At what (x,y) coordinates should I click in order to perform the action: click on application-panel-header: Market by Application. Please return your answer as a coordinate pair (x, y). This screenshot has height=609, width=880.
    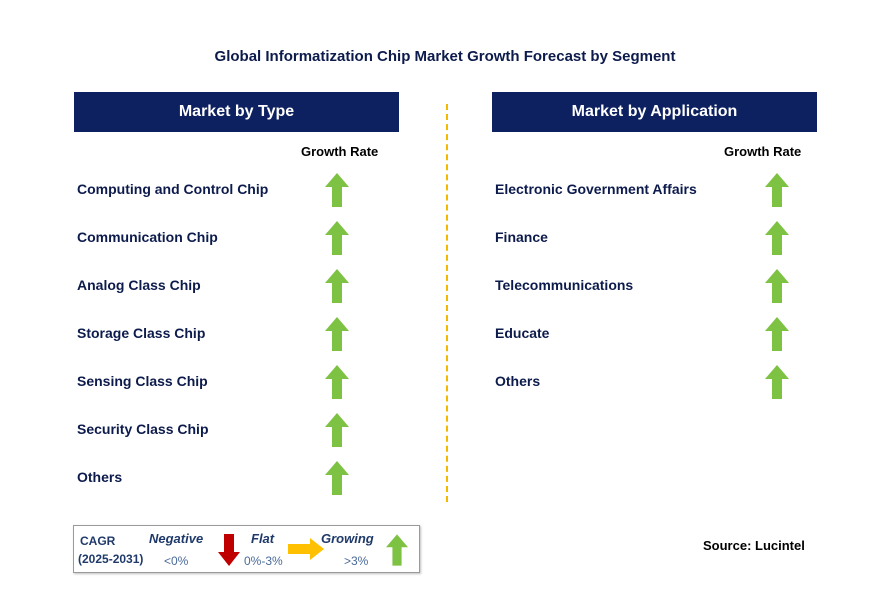
    Looking at the image, I should click on (654, 112).